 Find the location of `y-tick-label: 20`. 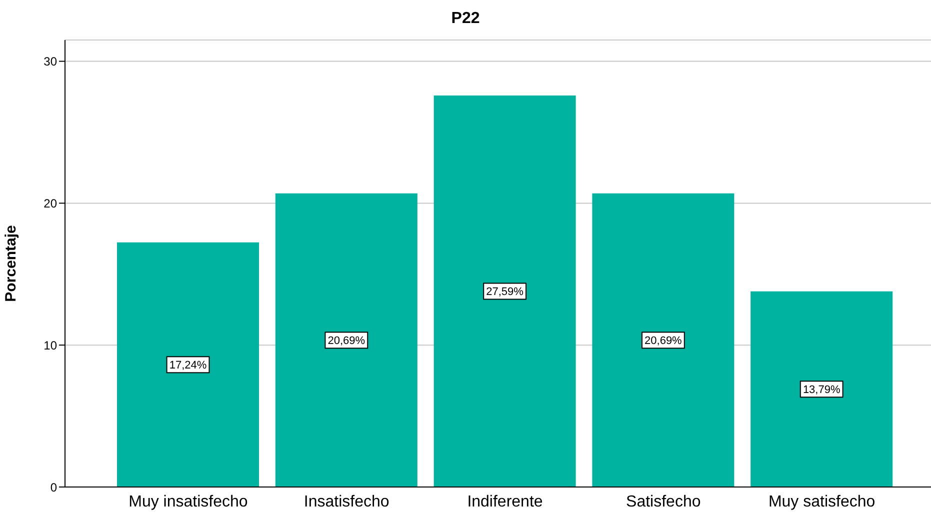

y-tick-label: 20 is located at coordinates (51, 203).